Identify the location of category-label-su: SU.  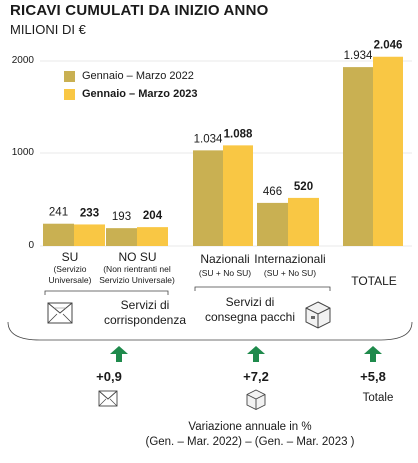
(70, 257).